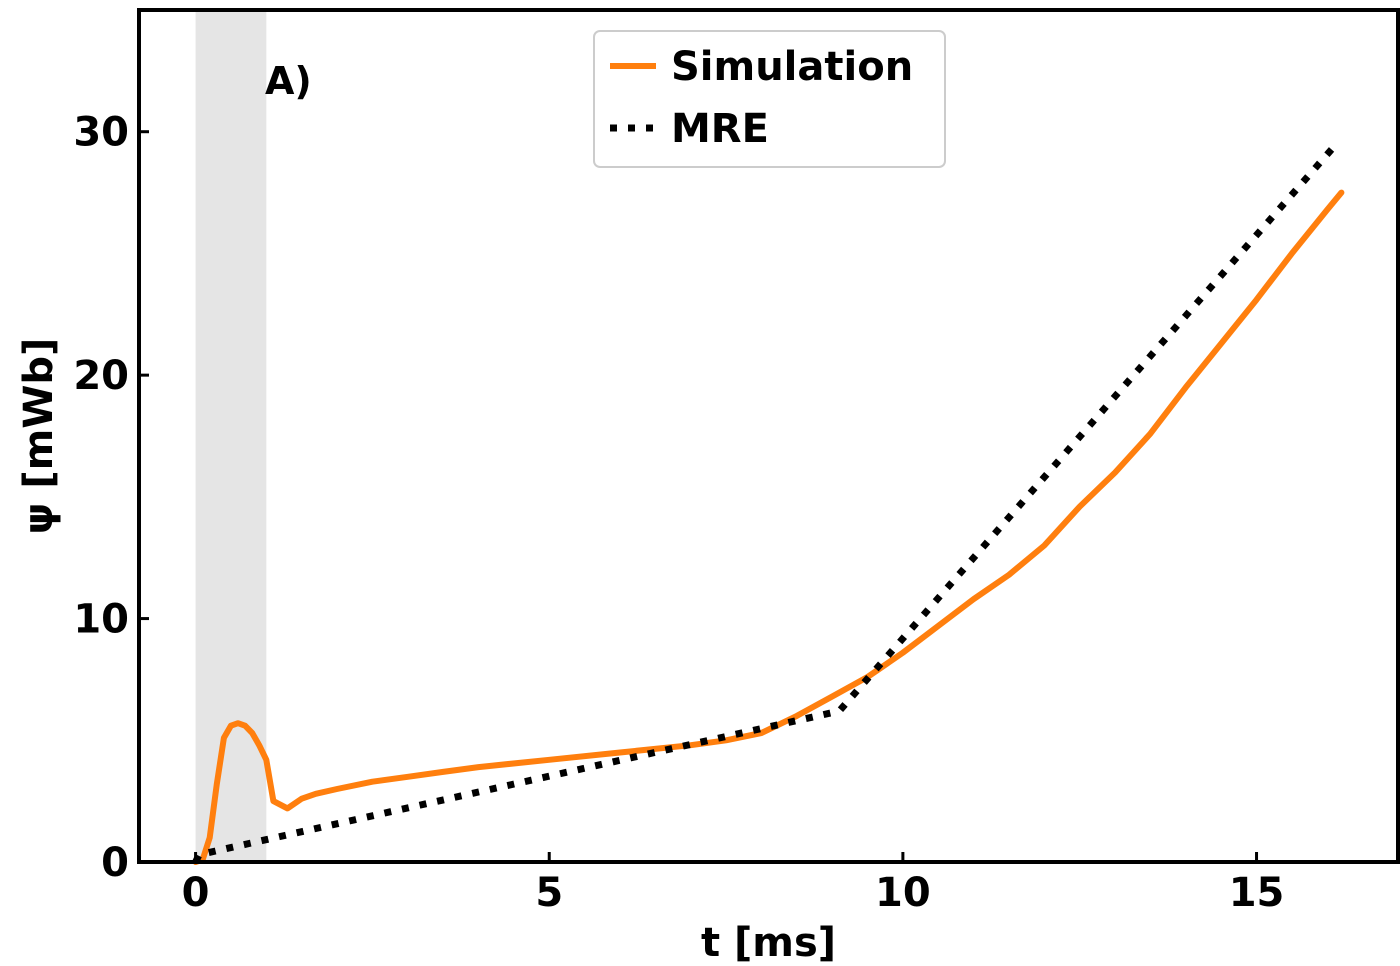  What do you see at coordinates (720, 129) in the screenshot?
I see `legend-label-mre: MRE` at bounding box center [720, 129].